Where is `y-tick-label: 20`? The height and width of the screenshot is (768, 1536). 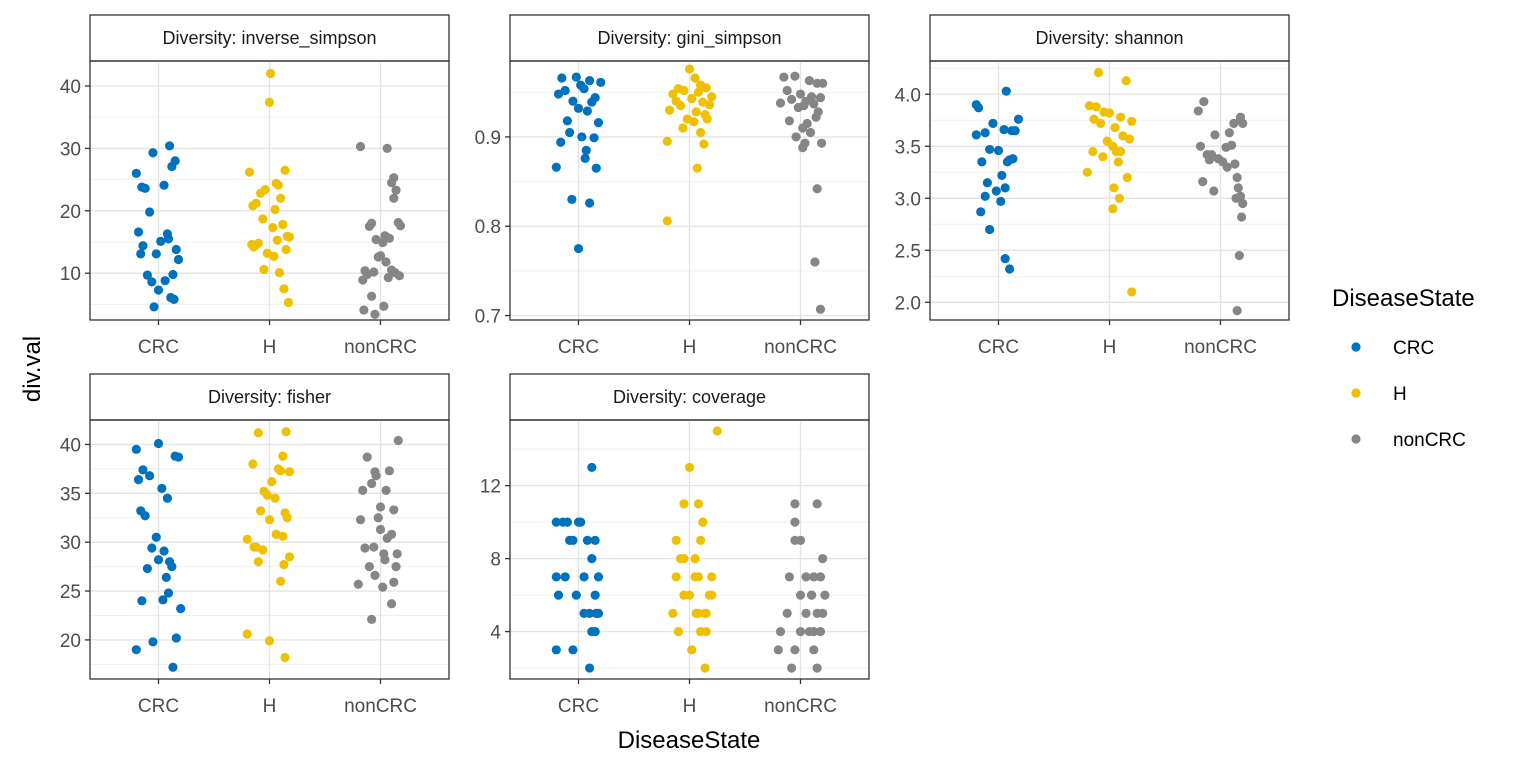 y-tick-label: 20 is located at coordinates (70, 212).